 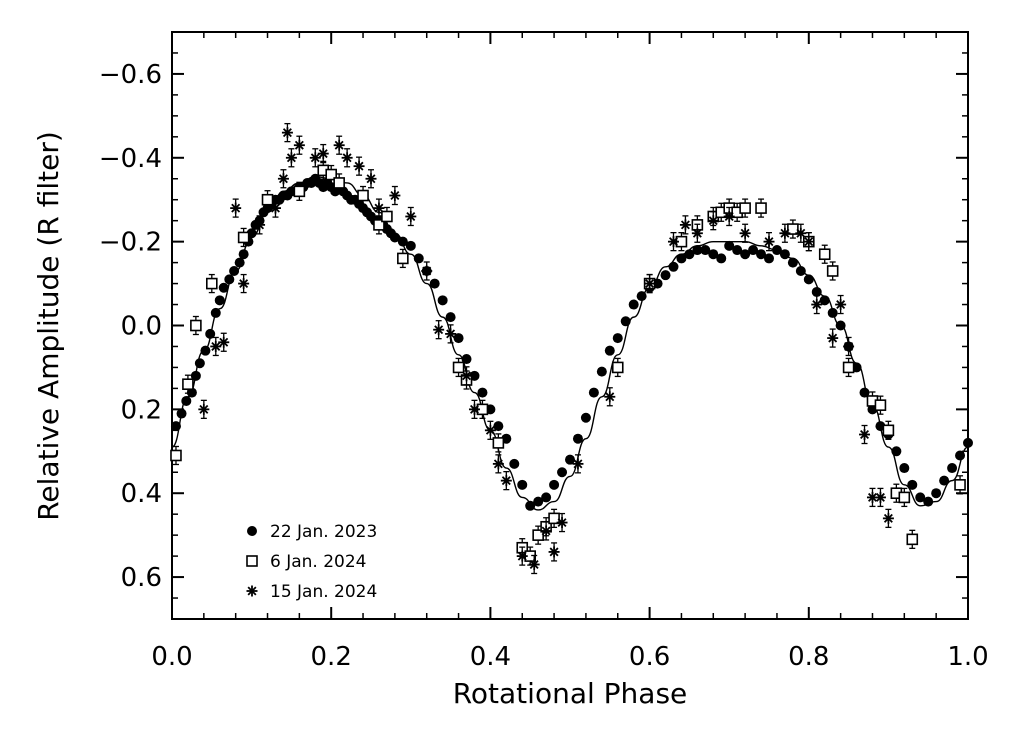 I want to click on y-tick-label: −0.2, so click(x=130, y=243).